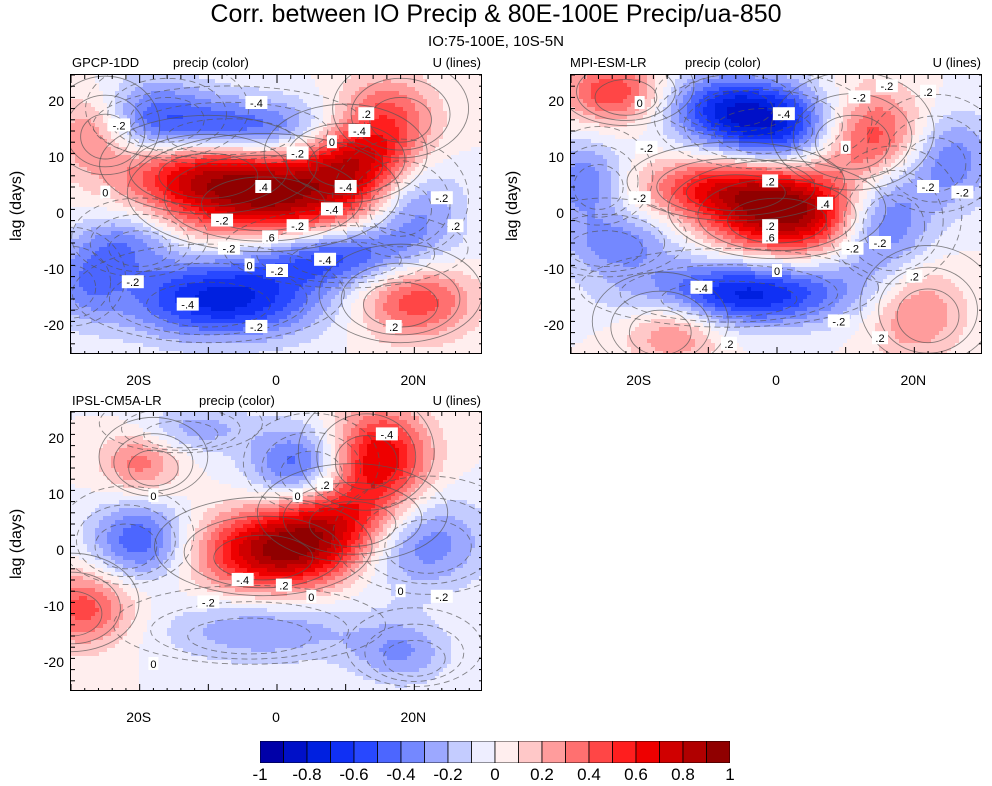 The image size is (992, 786). What do you see at coordinates (354, 775) in the screenshot?
I see `colorbar-tick-label: -0.6` at bounding box center [354, 775].